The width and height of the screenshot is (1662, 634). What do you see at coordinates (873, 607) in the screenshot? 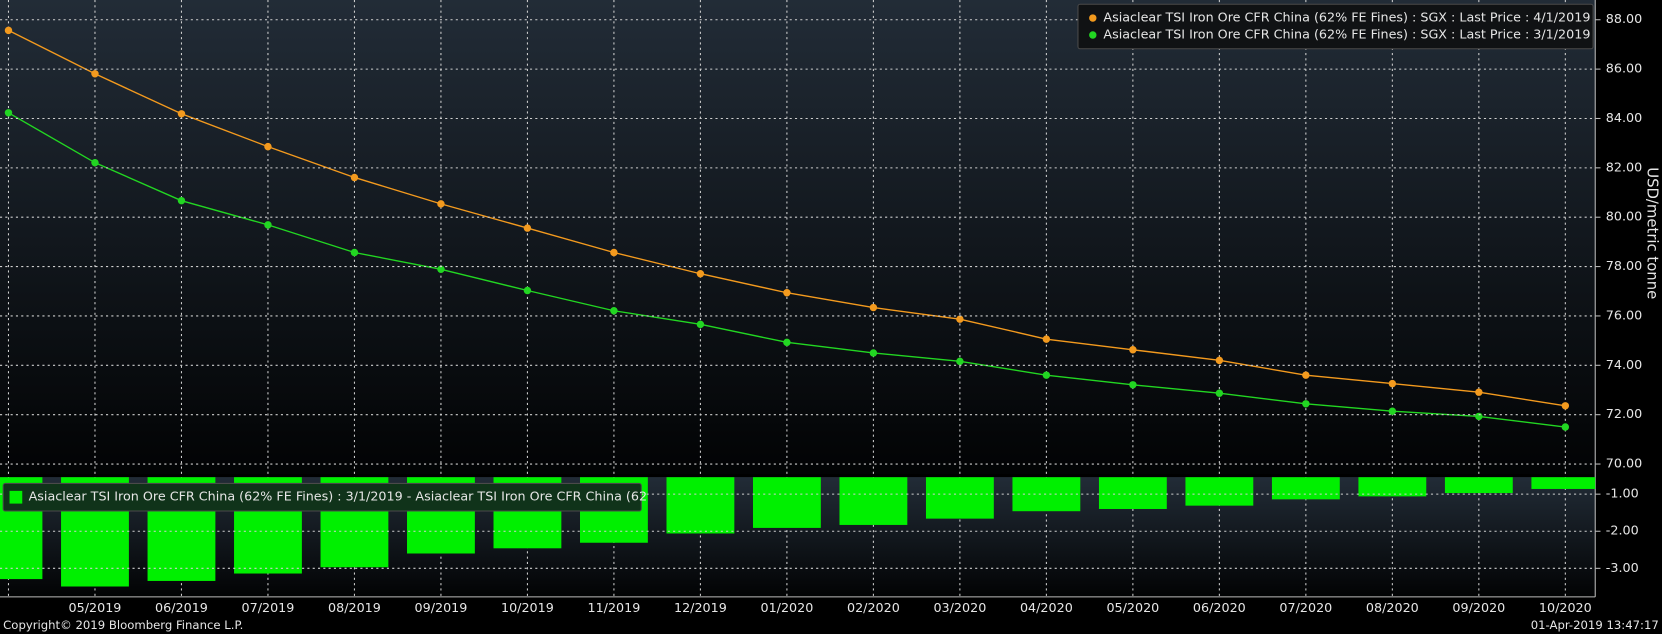
I see `x-tick-label: 02/2020` at bounding box center [873, 607].